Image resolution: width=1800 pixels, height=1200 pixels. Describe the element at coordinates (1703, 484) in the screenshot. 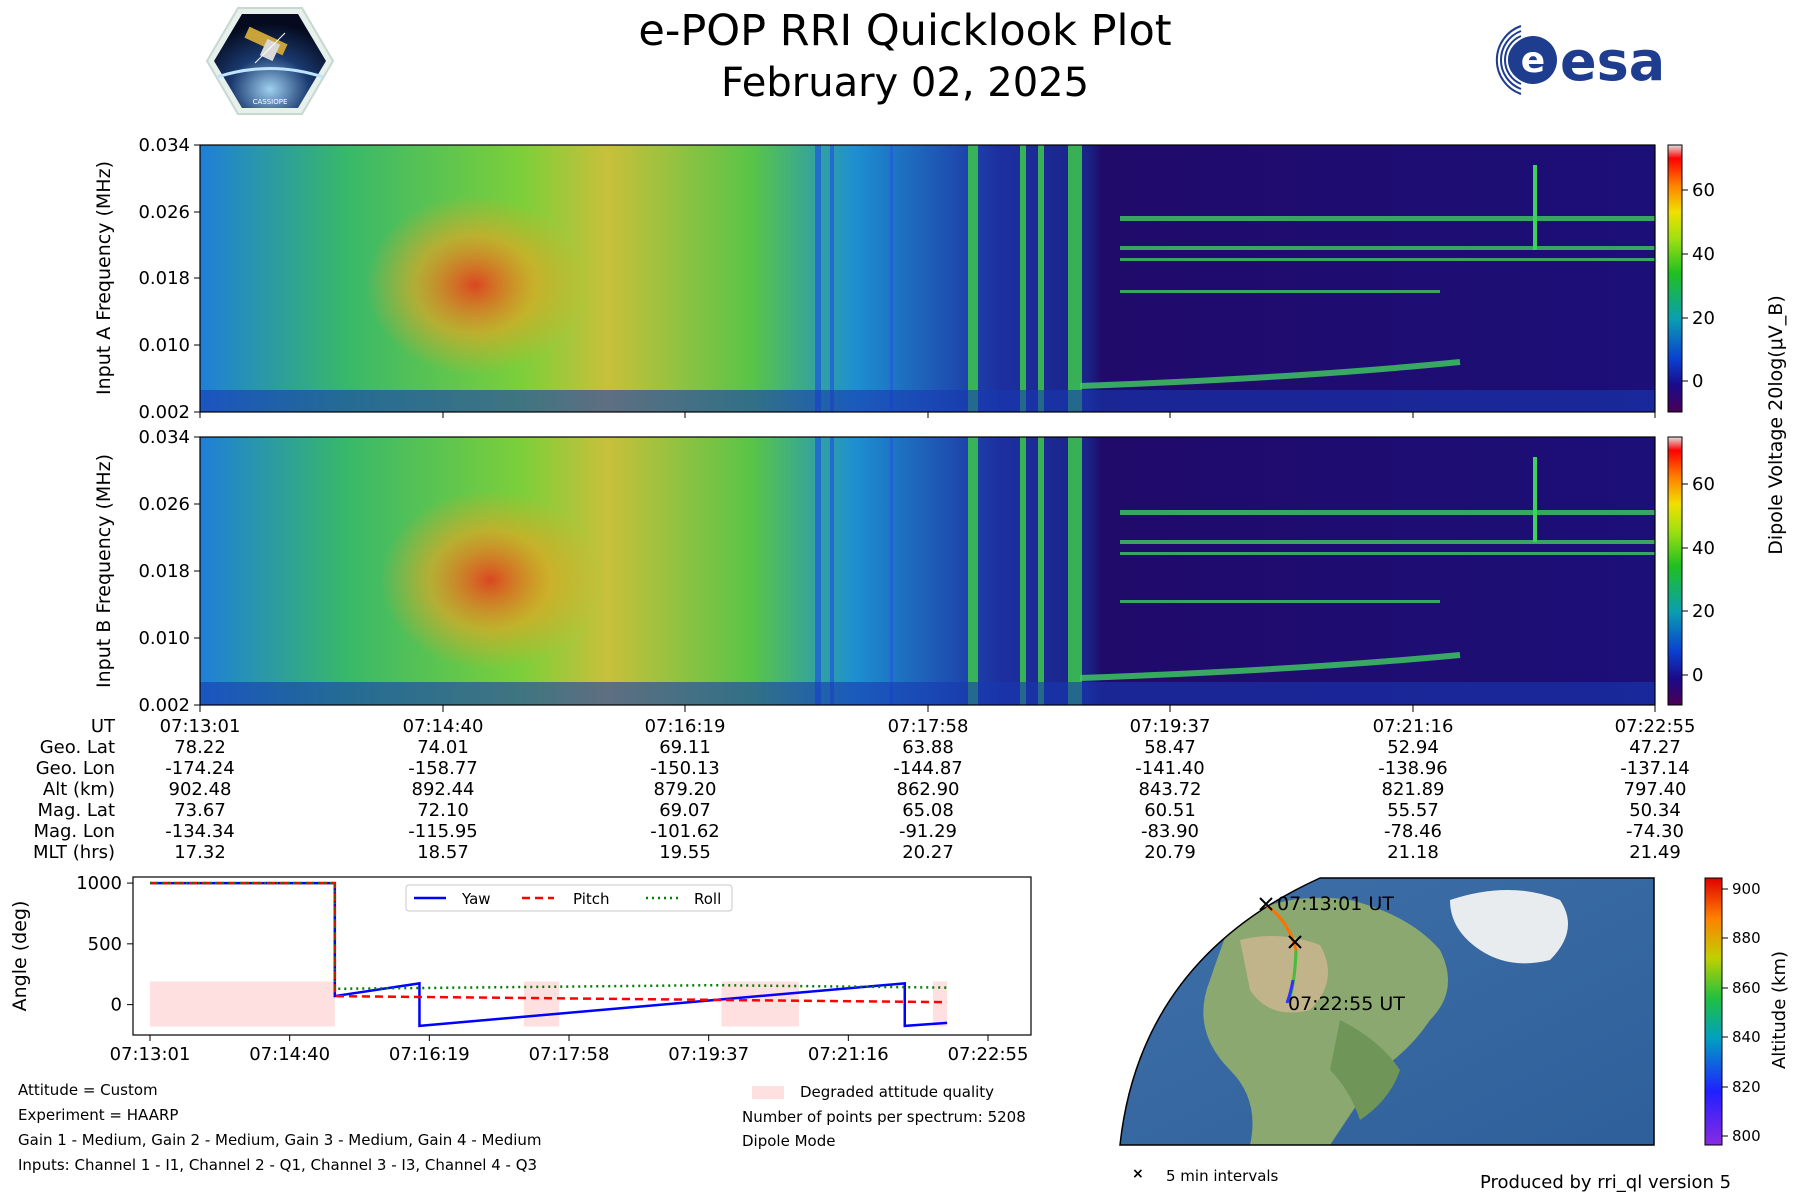

I see `voltage-colorbar-tick: 60` at that location.